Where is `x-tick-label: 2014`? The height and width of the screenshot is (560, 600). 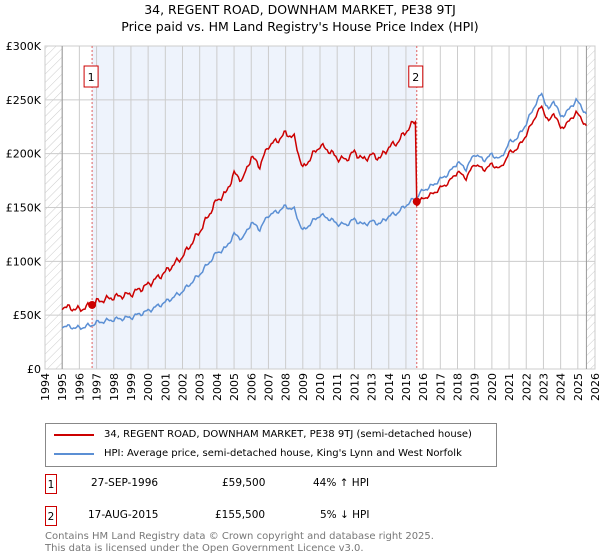
x-tick-label: 2014 is located at coordinates (389, 387).